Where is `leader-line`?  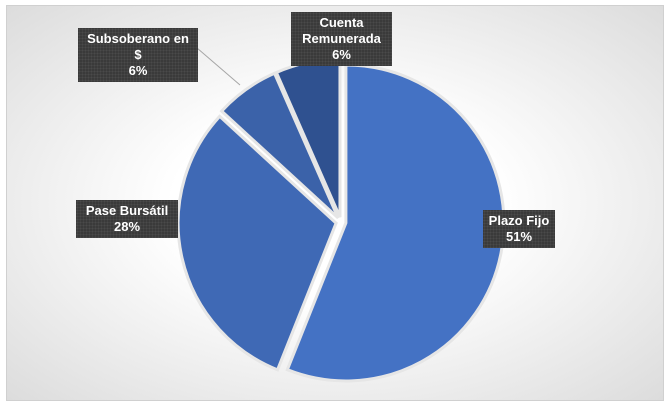 leader-line is located at coordinates (218, 66).